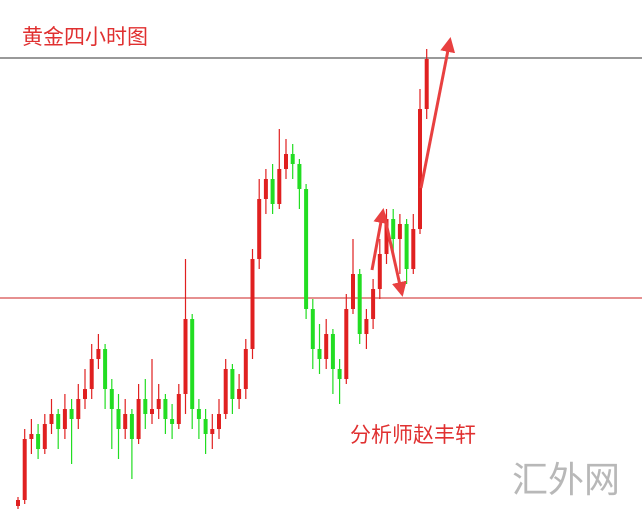 This screenshot has width=642, height=509. Describe the element at coordinates (85, 37) in the screenshot. I see `chart-title: 黄金四小时图` at that location.